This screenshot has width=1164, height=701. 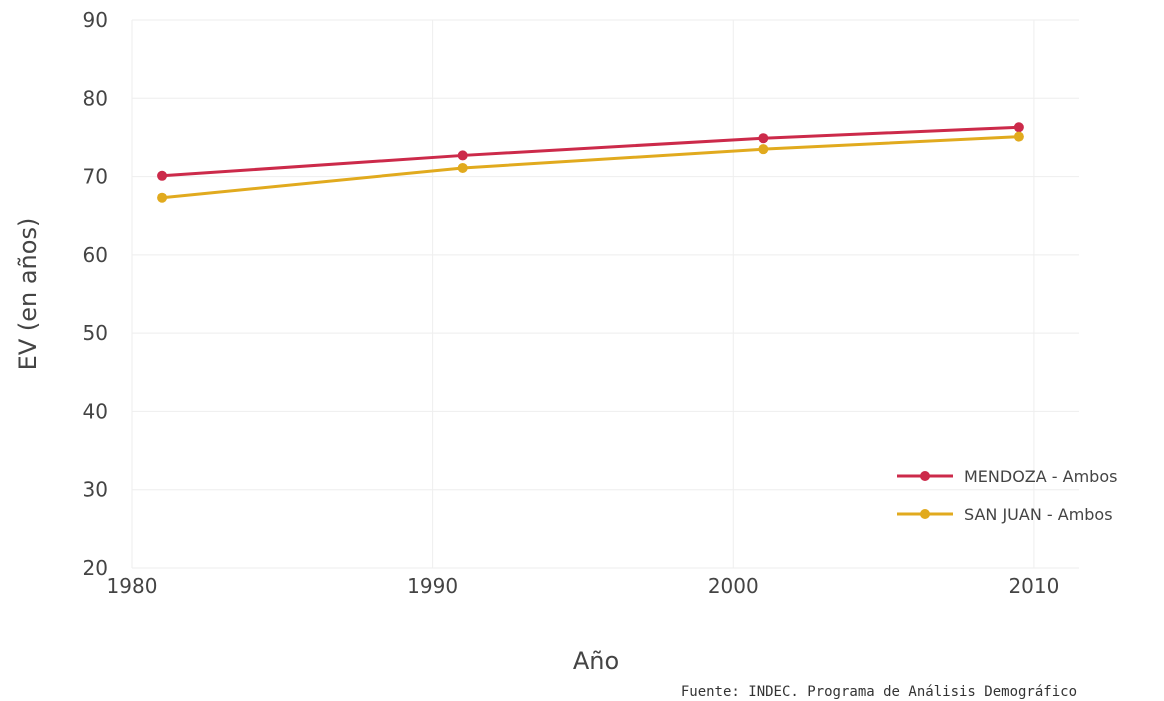 I want to click on x-tick-label: 2000, so click(x=733, y=586).